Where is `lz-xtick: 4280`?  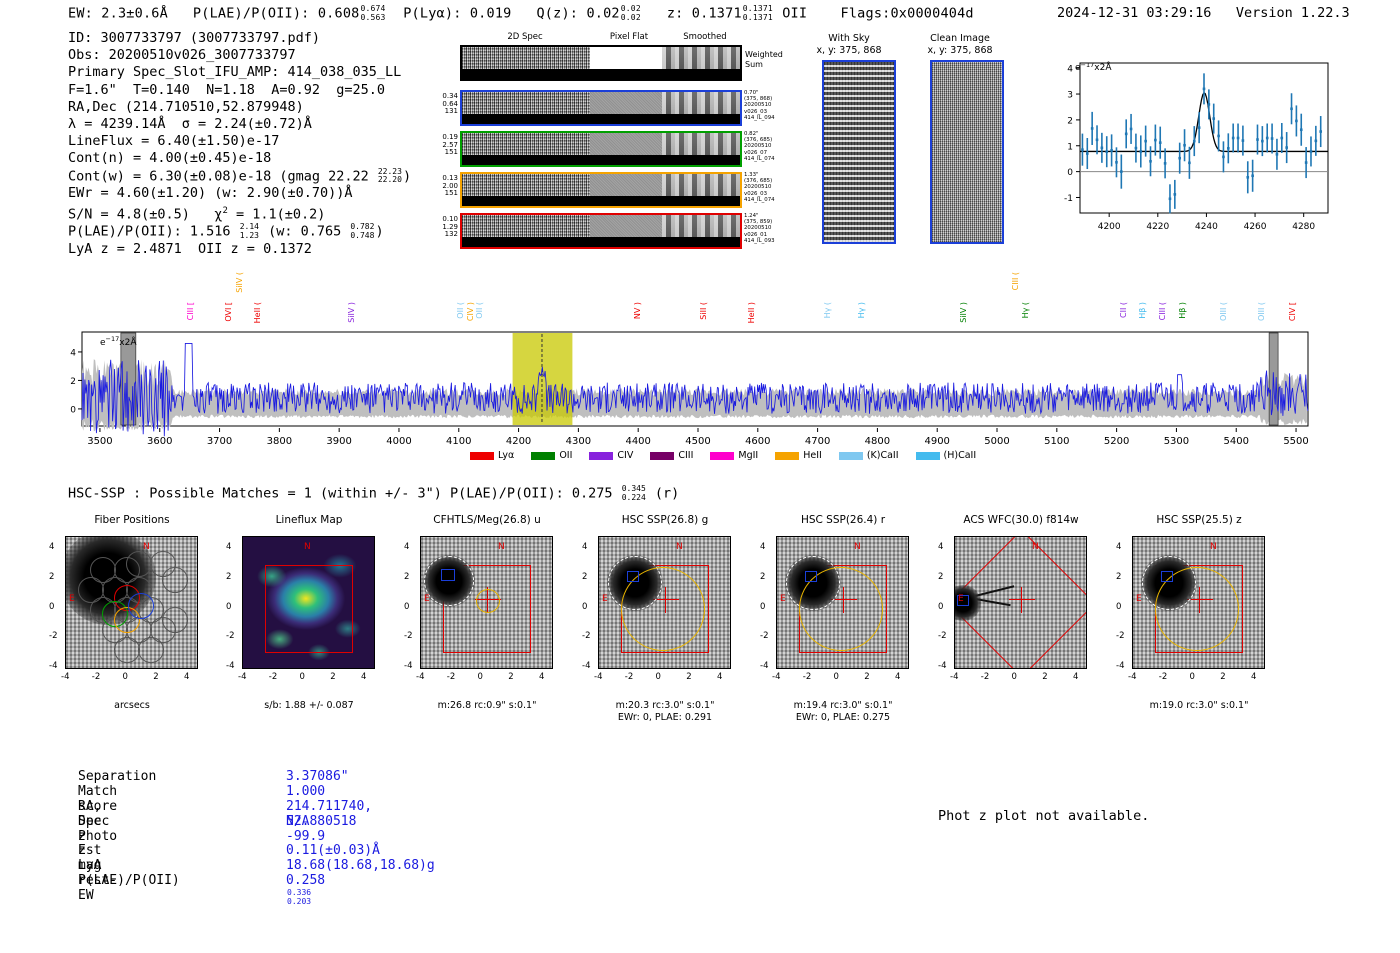
lz-xtick: 4280 is located at coordinates (1303, 227).